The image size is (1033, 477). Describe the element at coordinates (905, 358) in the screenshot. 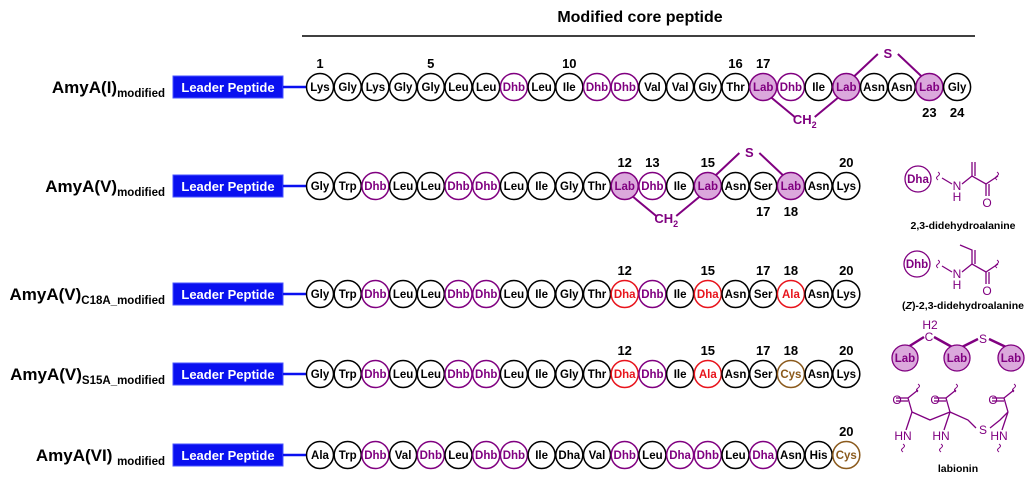

I see `lab-symbol-circle` at that location.